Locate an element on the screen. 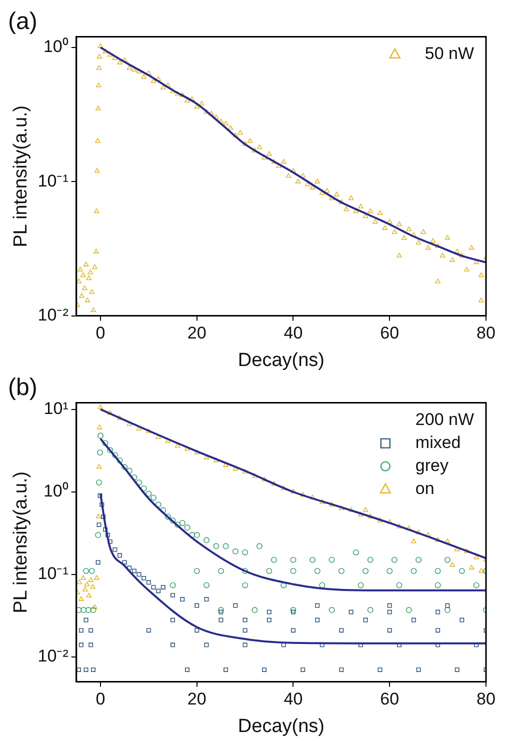 The image size is (516, 752). legend-label: 50 nW is located at coordinates (449, 53).